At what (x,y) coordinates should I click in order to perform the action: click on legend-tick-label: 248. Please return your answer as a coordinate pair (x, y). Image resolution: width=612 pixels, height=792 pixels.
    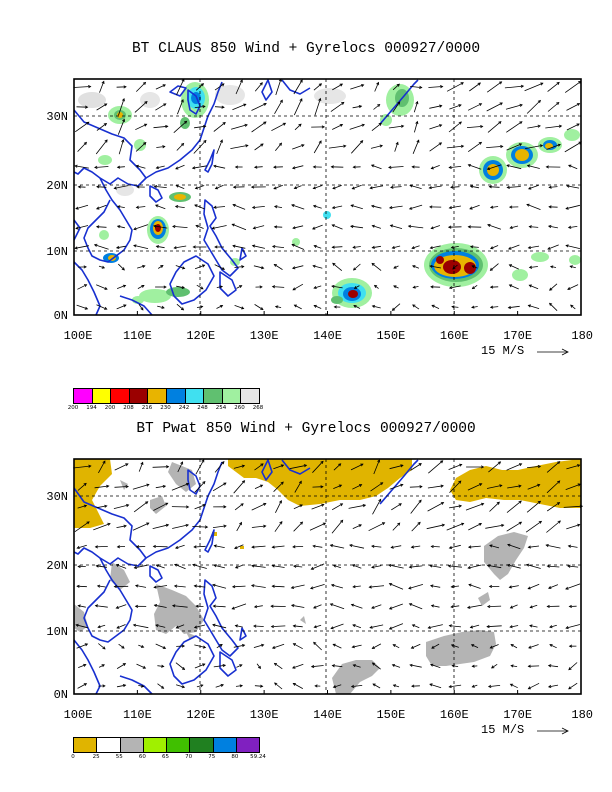
    Looking at the image, I should click on (202, 408).